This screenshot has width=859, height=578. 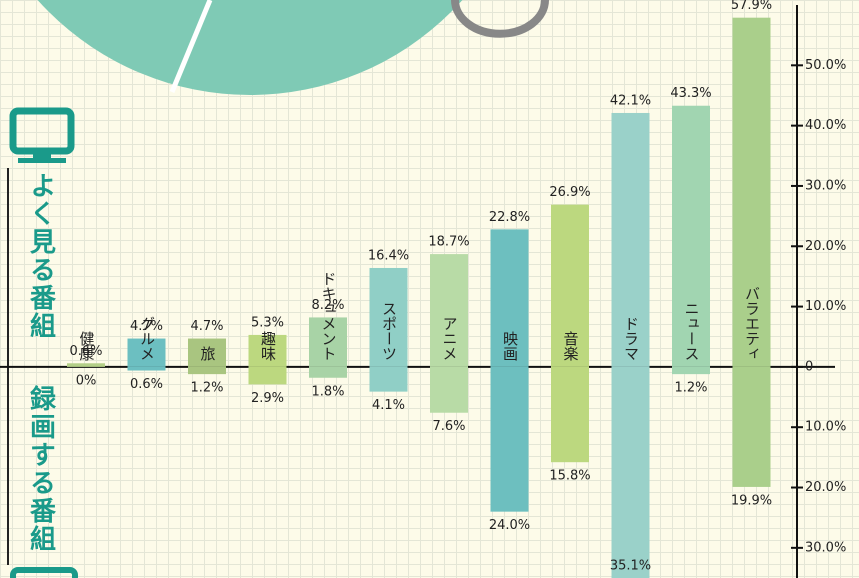 I want to click on category-label: グルメ, so click(x=147, y=338).